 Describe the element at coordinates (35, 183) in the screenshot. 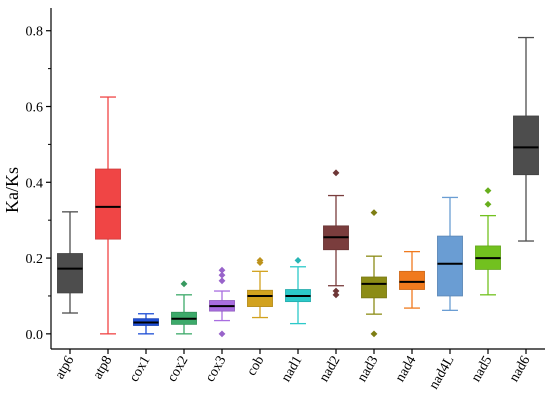

I see `y-tick-label: 0.4` at that location.